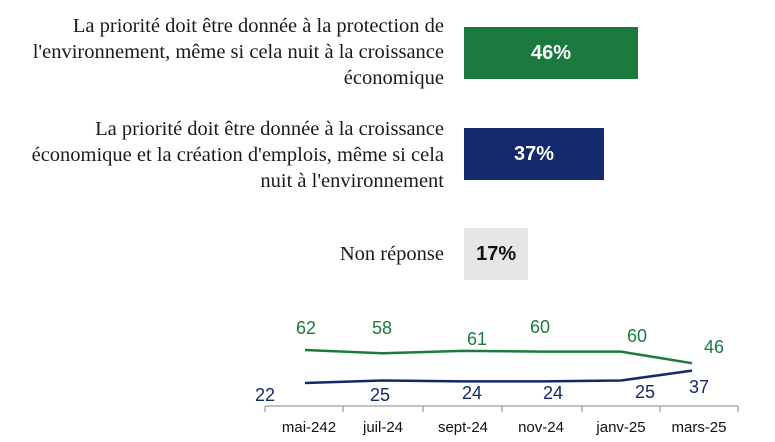  I want to click on bar-economy: 37%, so click(534, 154).